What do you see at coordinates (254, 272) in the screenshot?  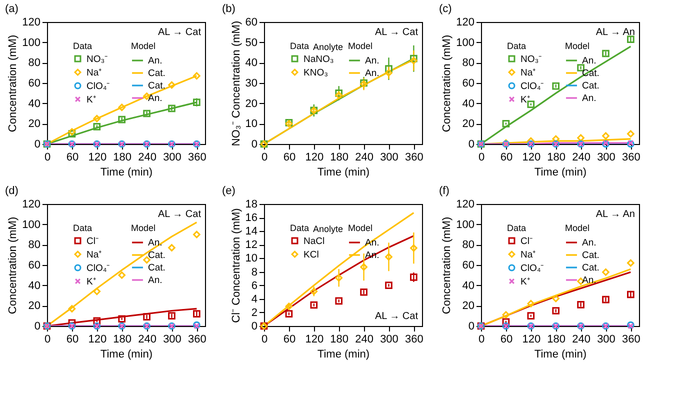 I see `y-tick-label: 8` at bounding box center [254, 272].